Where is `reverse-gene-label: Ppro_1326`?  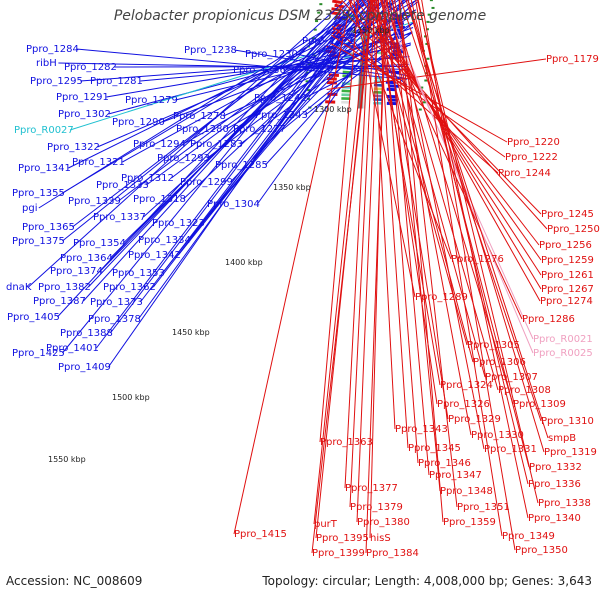 reverse-gene-label: Ppro_1326 is located at coordinates (463, 404).